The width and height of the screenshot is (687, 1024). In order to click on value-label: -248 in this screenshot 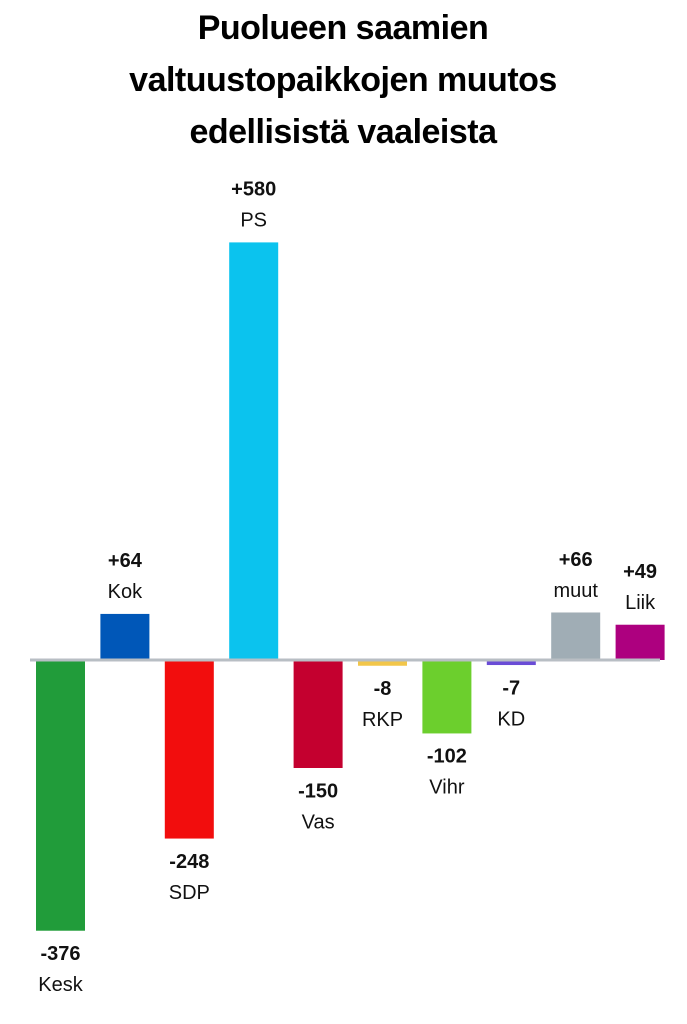, I will do `click(189, 862)`.